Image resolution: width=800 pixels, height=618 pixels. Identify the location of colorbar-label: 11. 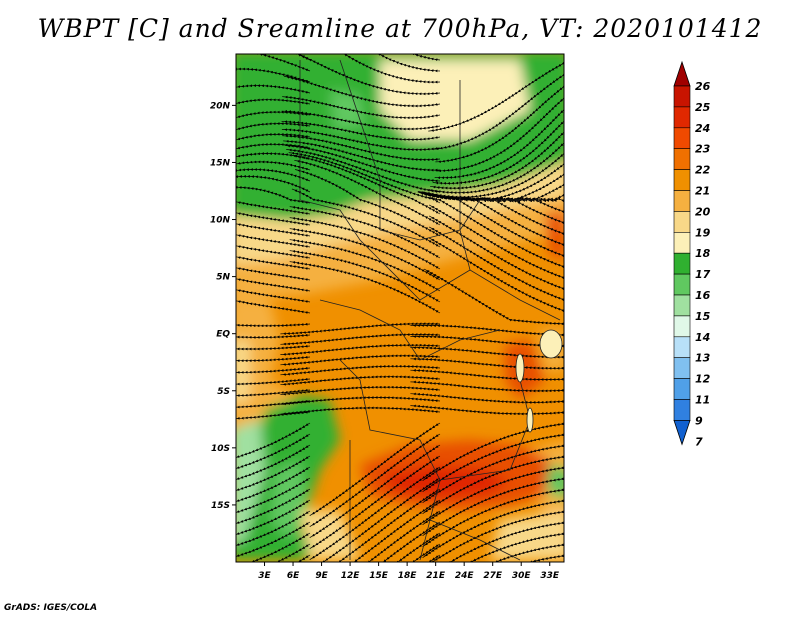
(702, 400).